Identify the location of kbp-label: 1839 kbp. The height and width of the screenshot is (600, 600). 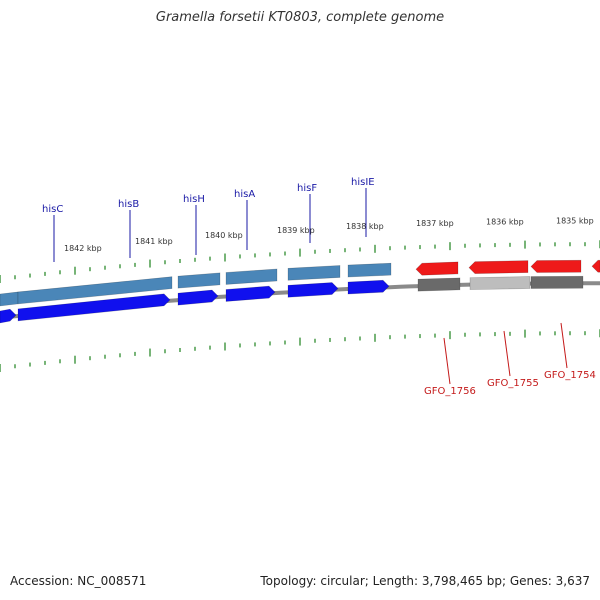
(296, 230).